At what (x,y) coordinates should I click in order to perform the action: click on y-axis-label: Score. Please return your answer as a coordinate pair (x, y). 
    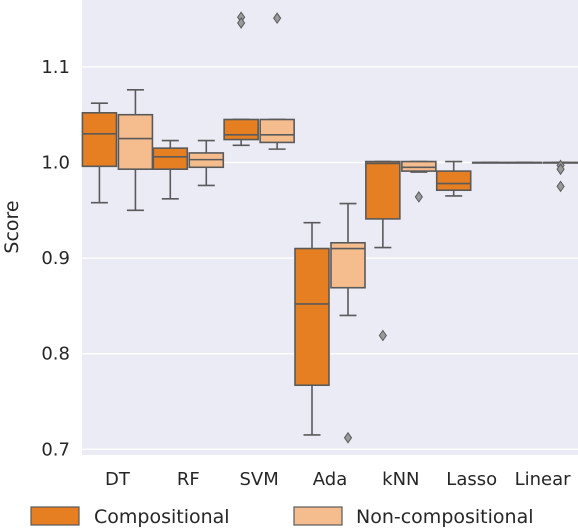
    Looking at the image, I should click on (12, 226).